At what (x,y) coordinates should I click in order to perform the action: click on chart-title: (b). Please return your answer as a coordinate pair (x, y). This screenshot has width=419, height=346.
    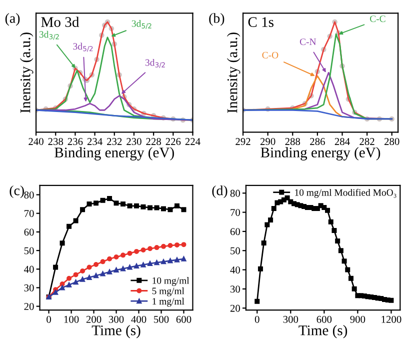
    Looking at the image, I should click on (216, 19).